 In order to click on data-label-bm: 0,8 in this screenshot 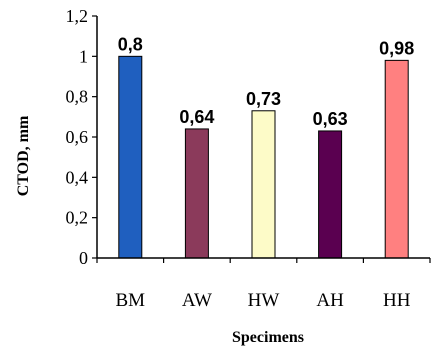, I will do `click(130, 44)`.